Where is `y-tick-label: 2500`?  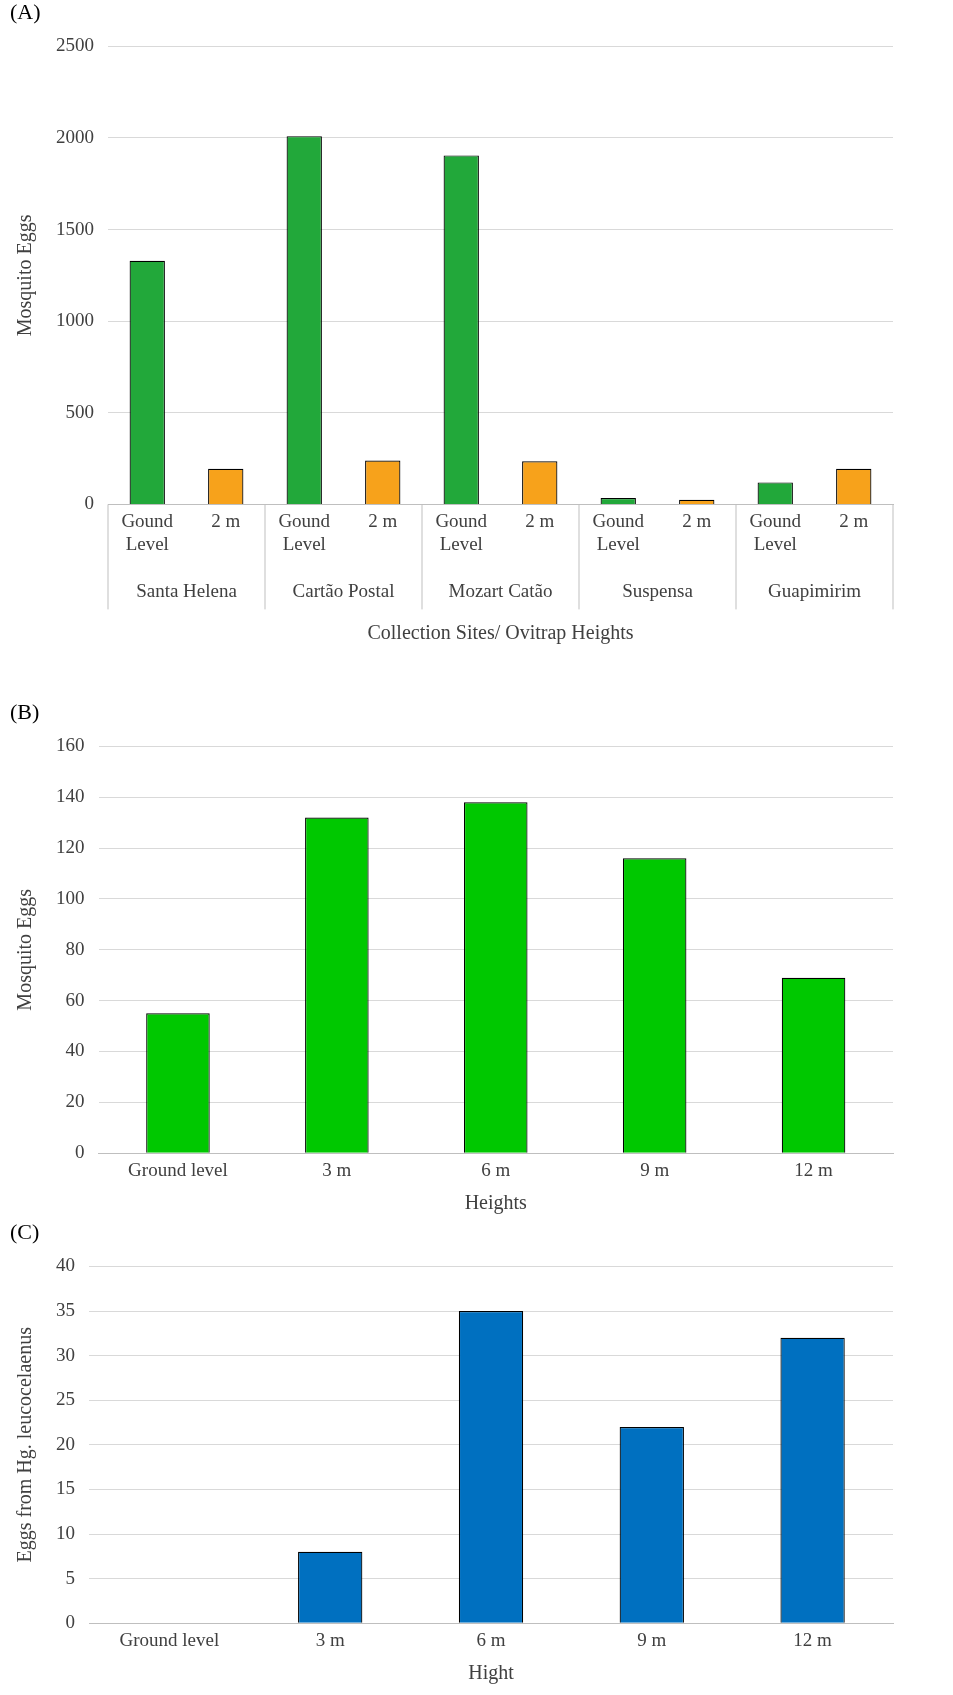 y-tick-label: 2500 is located at coordinates (75, 45).